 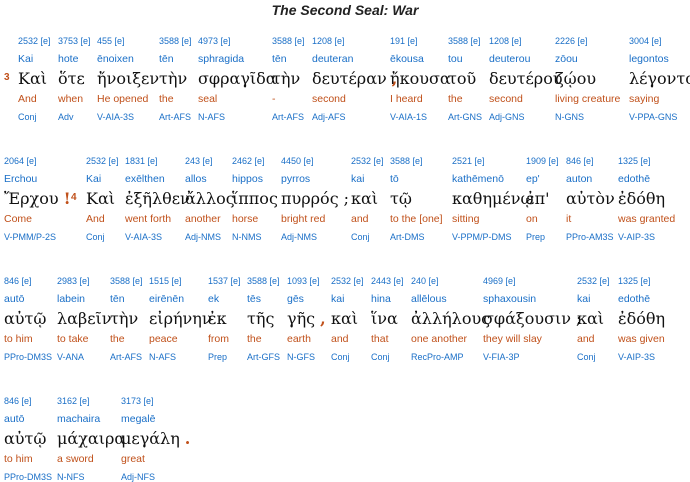 I want to click on transliteration-link: pyrros, so click(x=296, y=179).